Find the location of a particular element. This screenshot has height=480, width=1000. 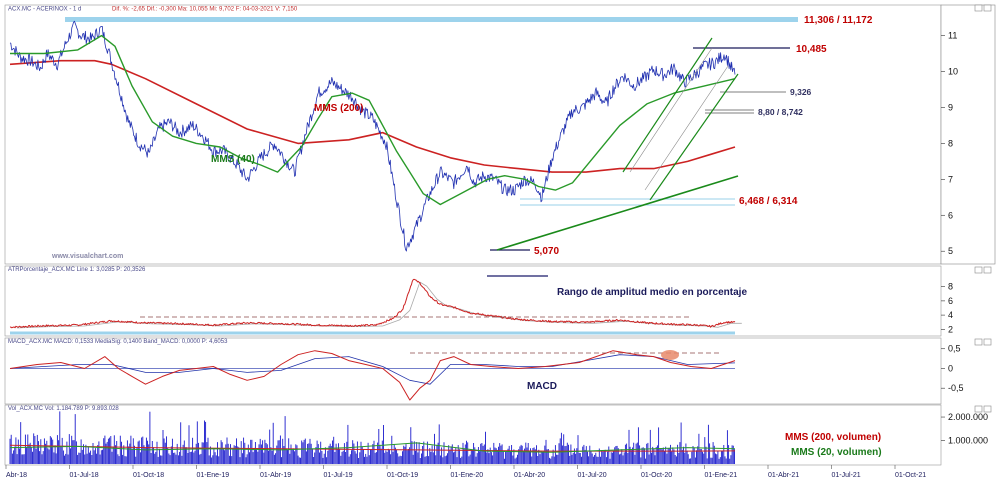

x-tick-label: 01-Oct-21 is located at coordinates (910, 475).